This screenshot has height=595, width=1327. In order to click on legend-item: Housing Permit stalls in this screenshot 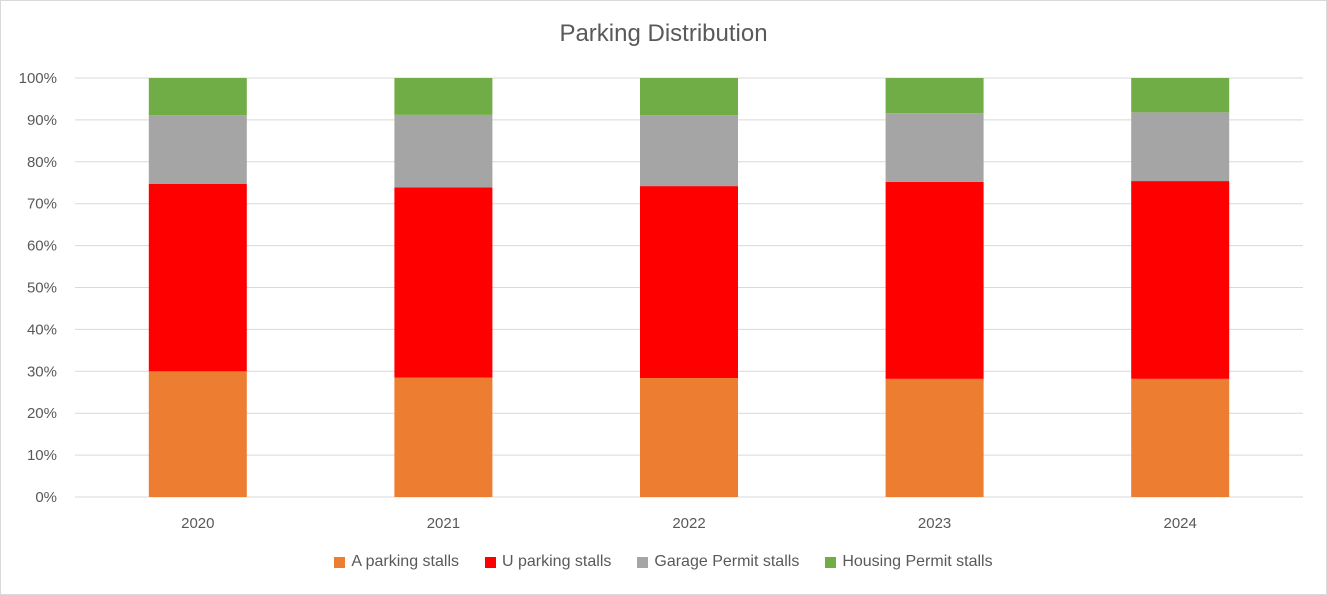, I will do `click(909, 562)`.